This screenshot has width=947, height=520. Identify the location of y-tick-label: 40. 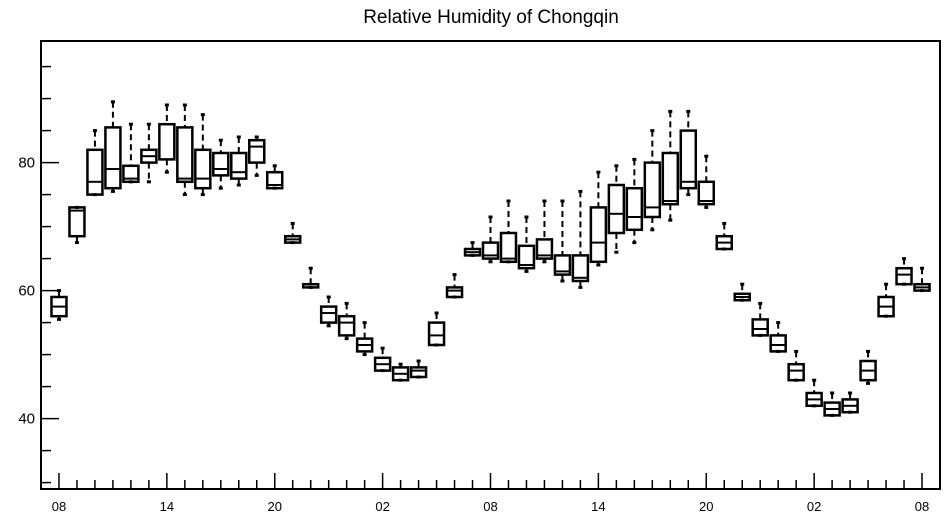
(26, 419).